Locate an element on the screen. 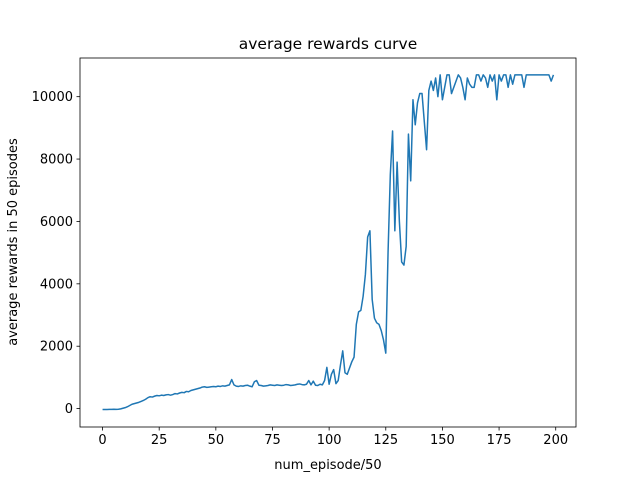 This screenshot has width=640, height=480. x-tick-label: 175 is located at coordinates (499, 440).